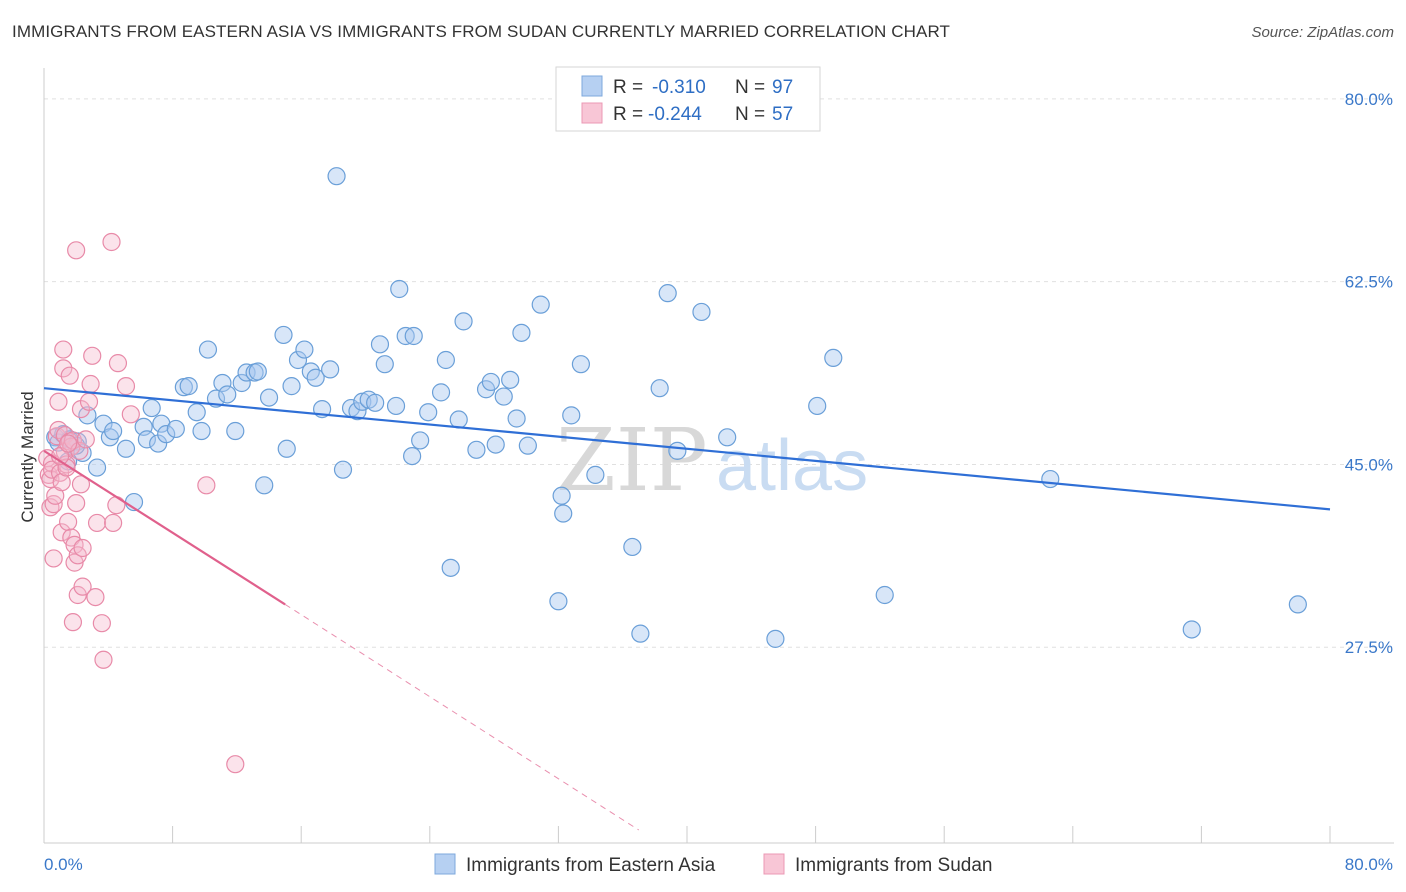 The height and width of the screenshot is (892, 1406). Describe the element at coordinates (1369, 464) in the screenshot. I see `y-tick-label-1: 45.0%` at that location.